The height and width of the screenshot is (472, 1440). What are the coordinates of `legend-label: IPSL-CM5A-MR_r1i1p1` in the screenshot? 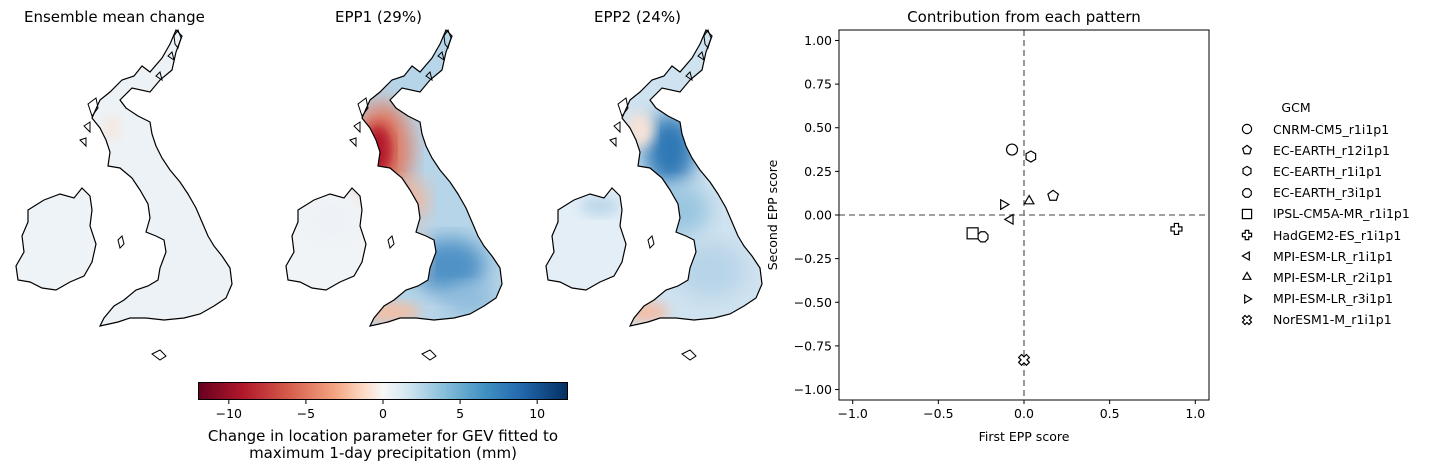 It's located at (1341, 214).